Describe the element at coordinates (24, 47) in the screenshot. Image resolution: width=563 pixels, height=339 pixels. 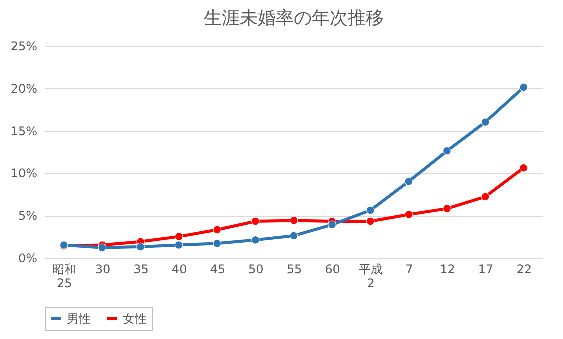
I see `y-tick-label: 25%` at that location.